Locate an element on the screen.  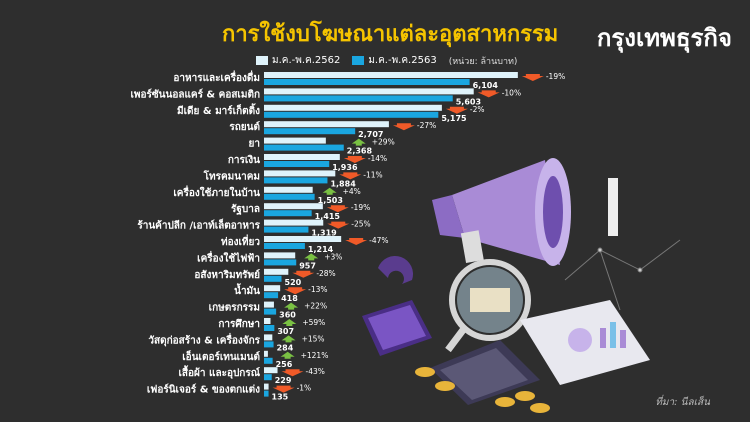
unit-label: (หน่วย: ล้านบาท) is located at coordinates (483, 61).